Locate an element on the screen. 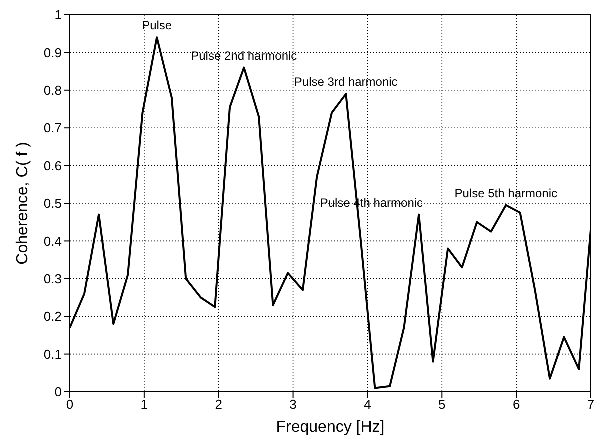 The image size is (608, 448). x-tick-label: 1 is located at coordinates (144, 404).